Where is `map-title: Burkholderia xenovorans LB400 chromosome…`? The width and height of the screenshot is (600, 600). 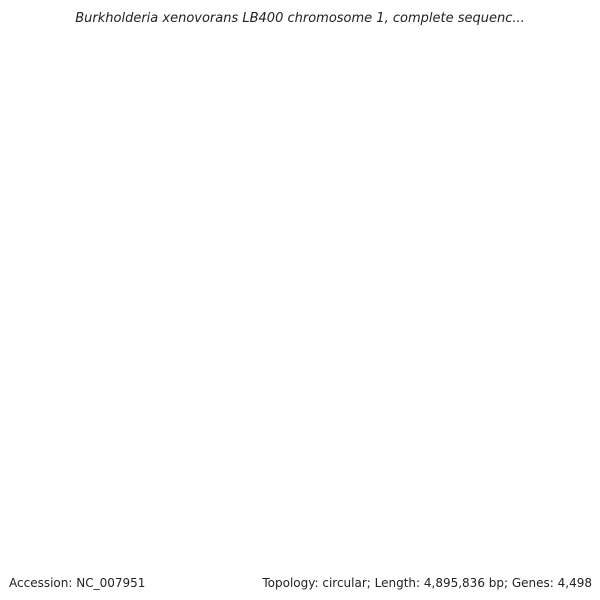 map-title: Burkholderia xenovorans LB400 chromosome… is located at coordinates (300, 18).